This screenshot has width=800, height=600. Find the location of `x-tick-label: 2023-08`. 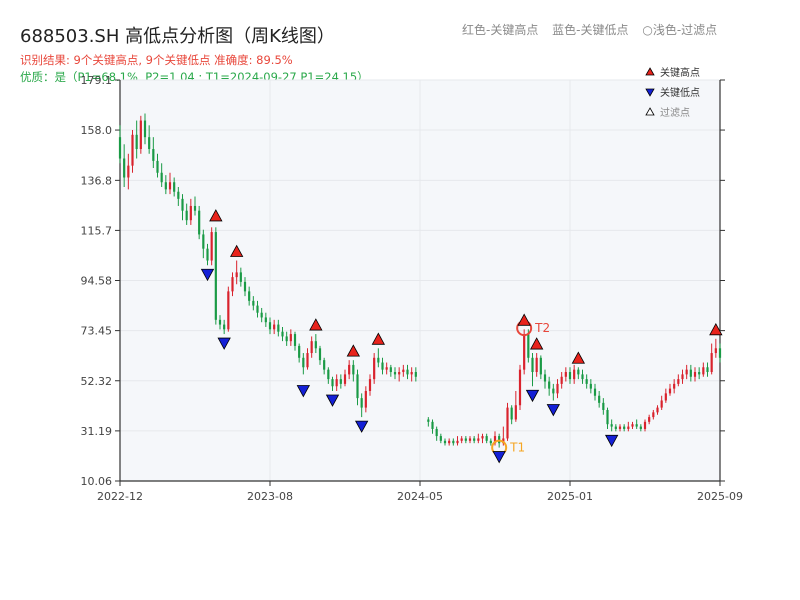

x-tick-label: 2023-08 is located at coordinates (270, 496).